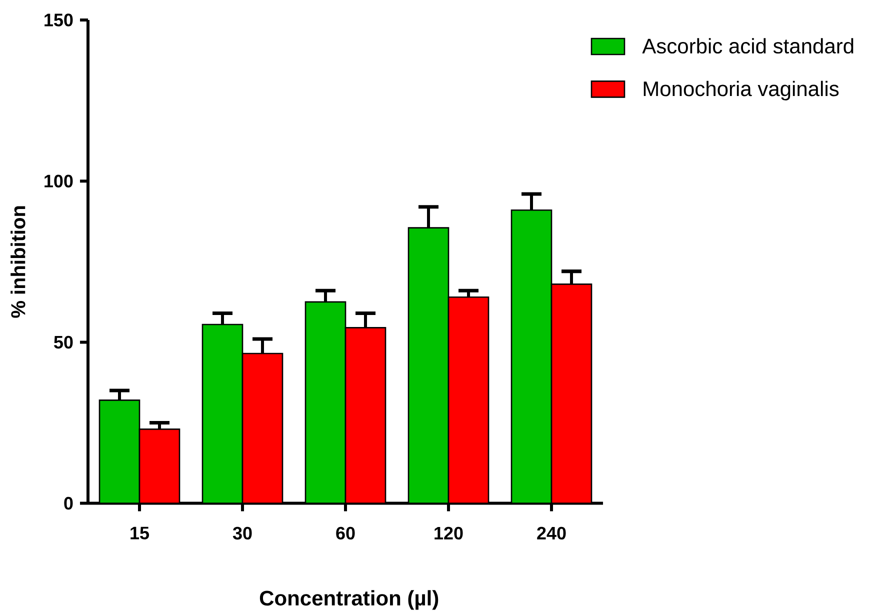 Image resolution: width=877 pixels, height=611 pixels. I want to click on y-tick-label: 0, so click(68, 503).